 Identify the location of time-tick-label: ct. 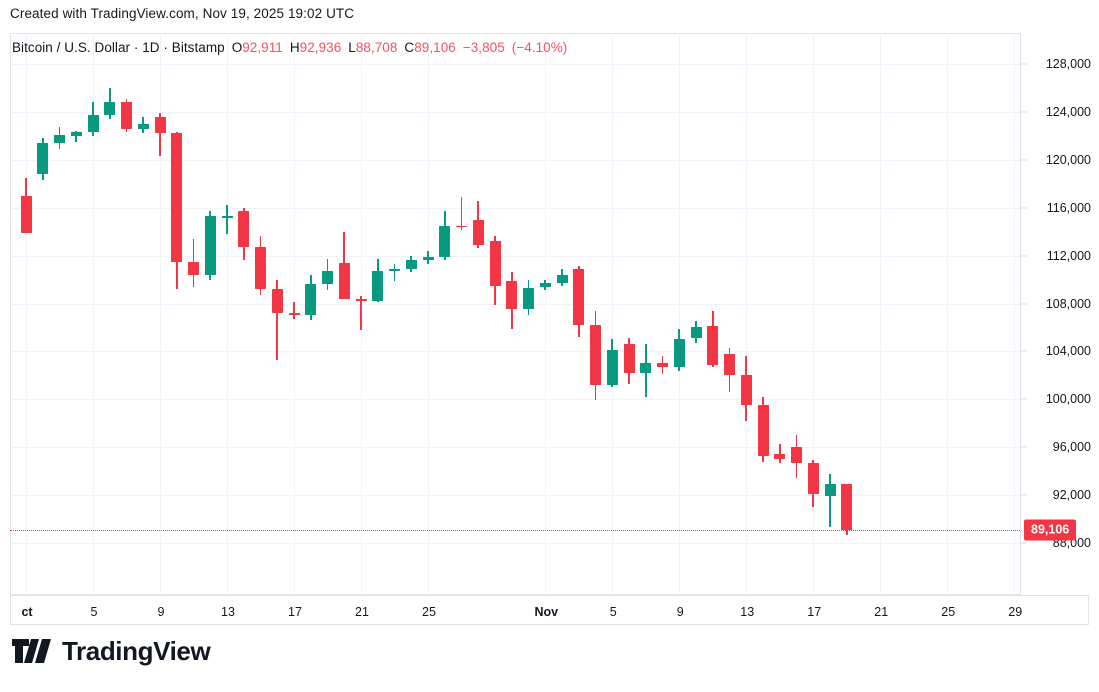
(27, 612).